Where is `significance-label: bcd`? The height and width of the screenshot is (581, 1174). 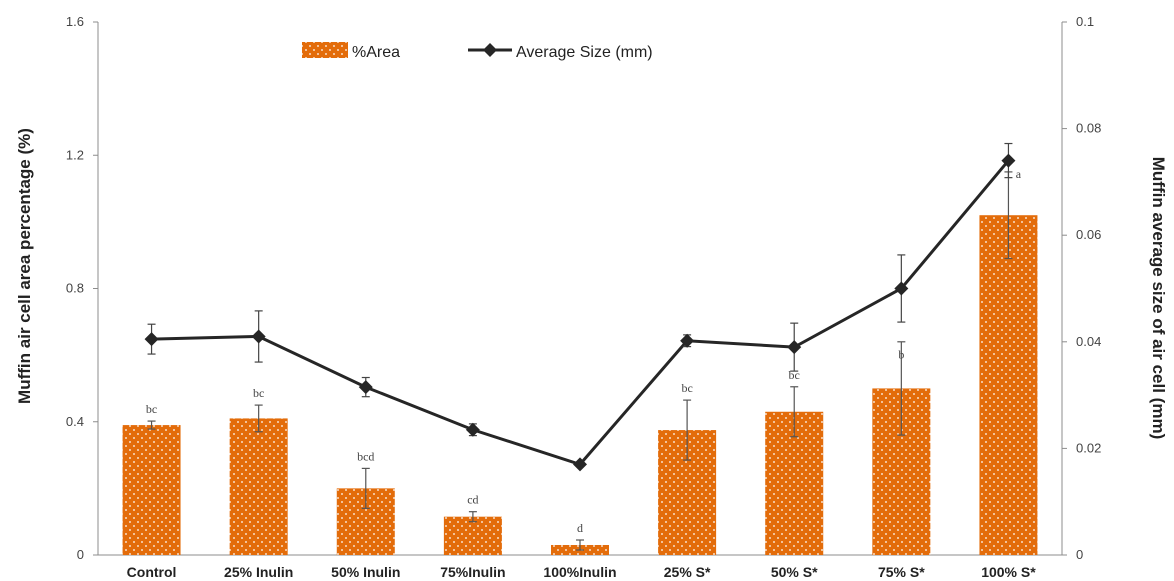 significance-label: bcd is located at coordinates (365, 456).